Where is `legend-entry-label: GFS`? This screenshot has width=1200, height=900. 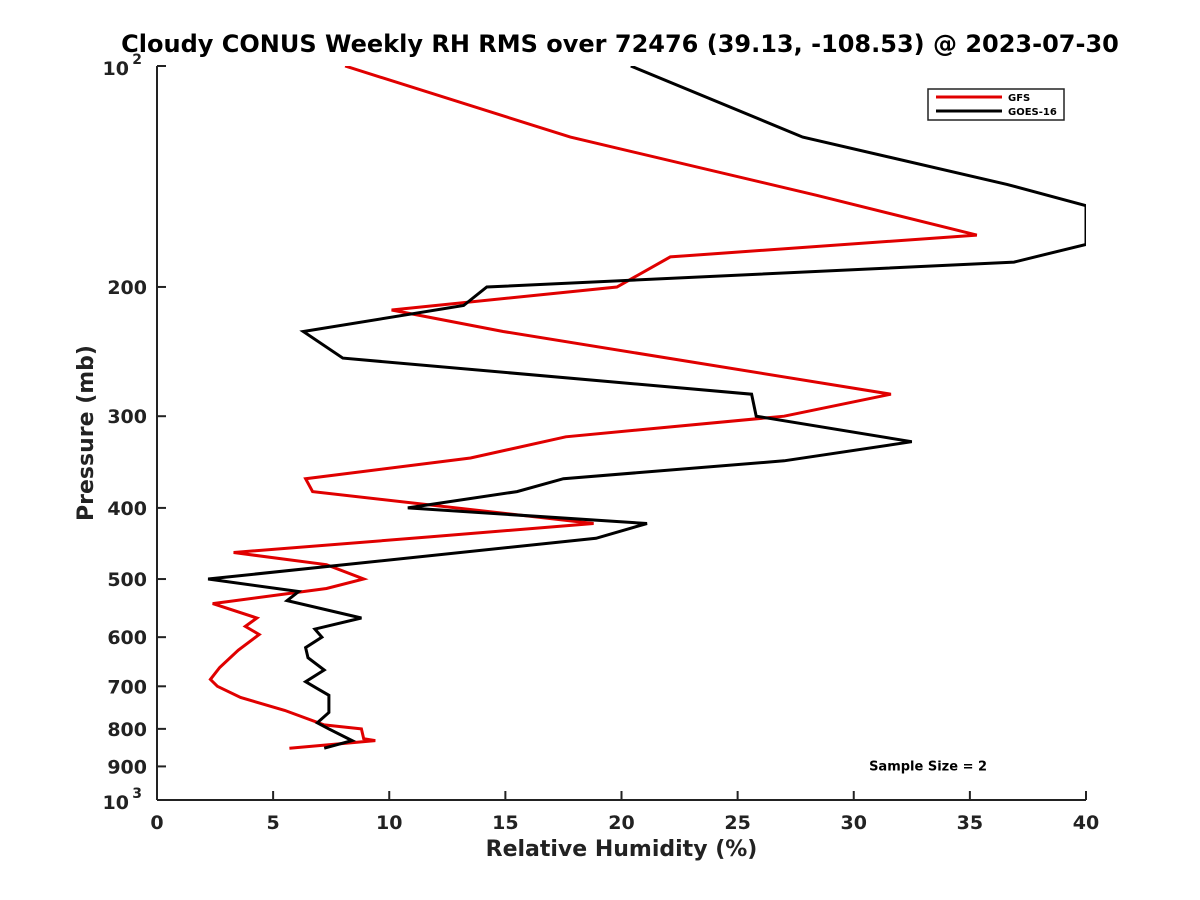
legend-entry-label: GFS is located at coordinates (1019, 98).